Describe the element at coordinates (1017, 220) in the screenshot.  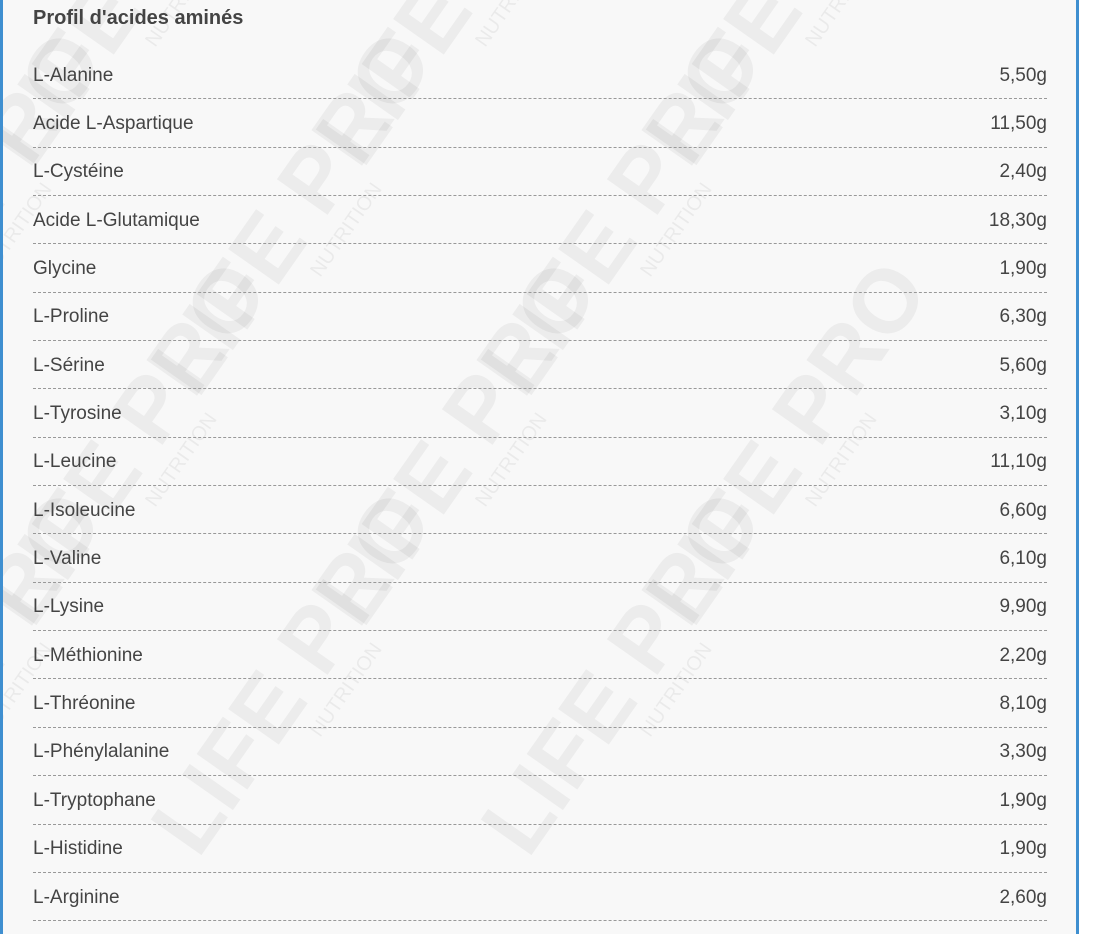
I see `amino-acid-value: 18,30g` at that location.